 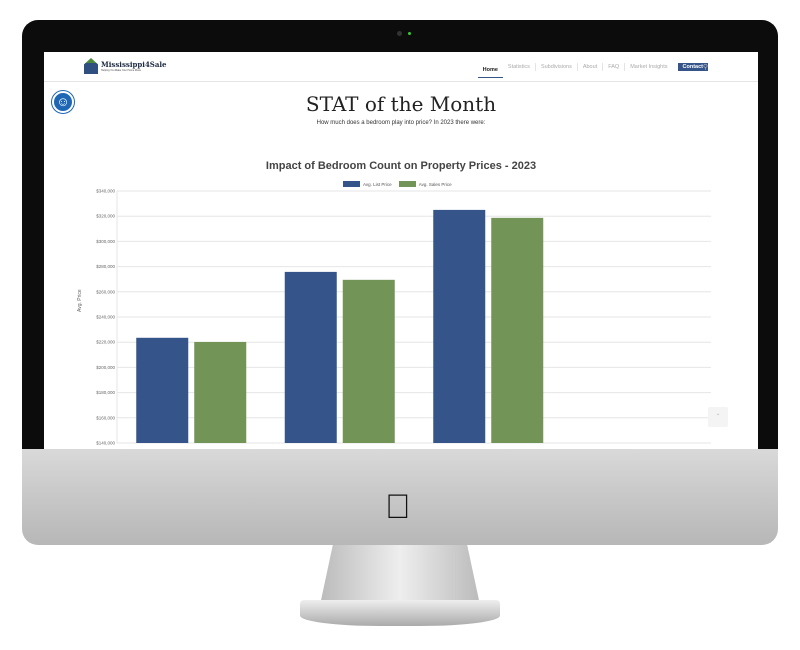 I want to click on legend-swatch-sales, so click(x=407, y=184).